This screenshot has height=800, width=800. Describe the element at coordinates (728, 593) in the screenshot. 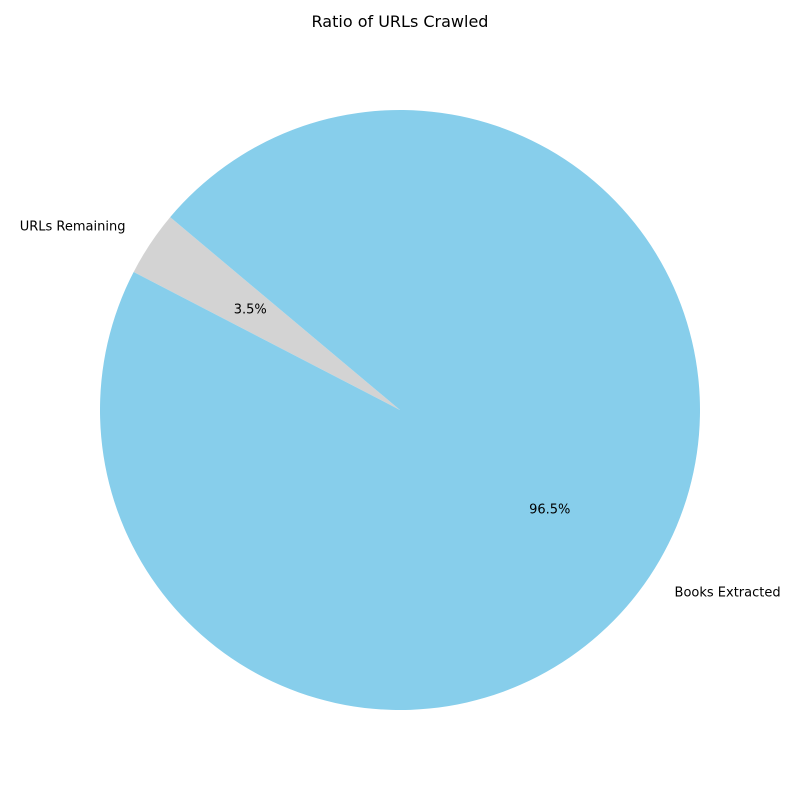

I see `pie-category-label-books-extracted: Books Extracted` at that location.